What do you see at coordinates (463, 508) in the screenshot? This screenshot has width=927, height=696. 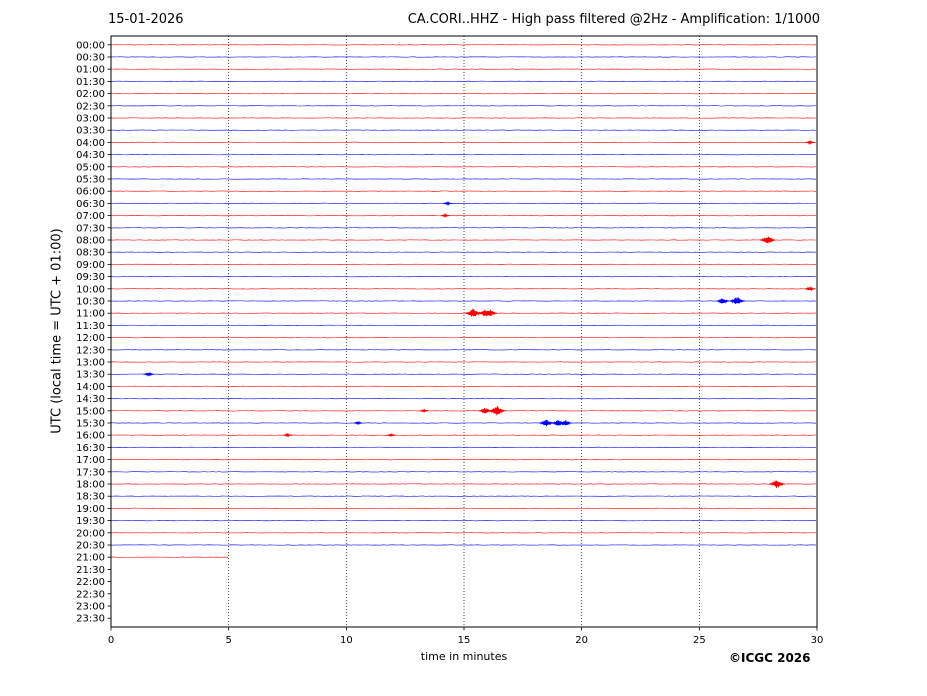 I see `trace-1900` at bounding box center [463, 508].